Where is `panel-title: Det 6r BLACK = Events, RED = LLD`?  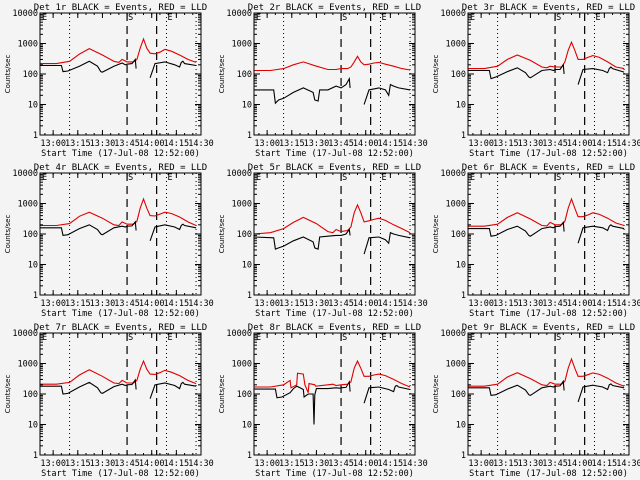 panel-title: Det 6r BLACK = Events, RED = LLD is located at coordinates (548, 168).